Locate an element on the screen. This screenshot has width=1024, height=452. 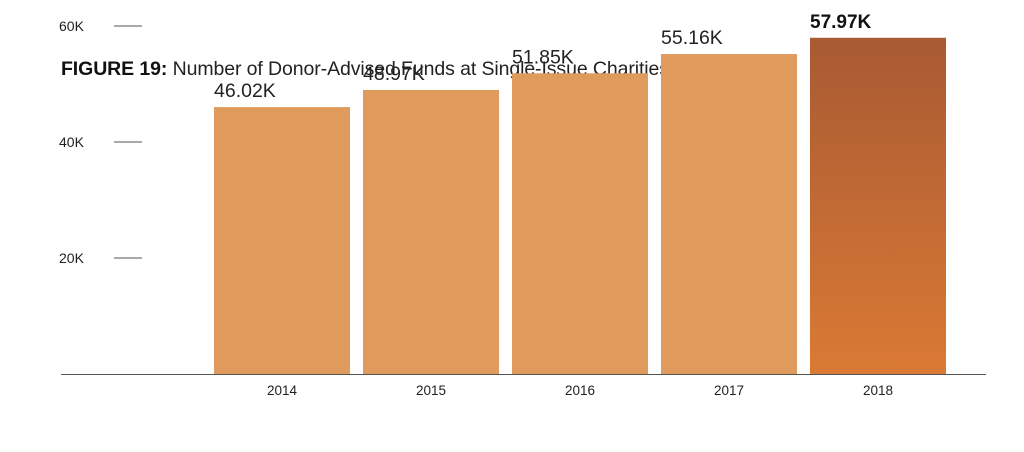
bar-2017 is located at coordinates (729, 214).